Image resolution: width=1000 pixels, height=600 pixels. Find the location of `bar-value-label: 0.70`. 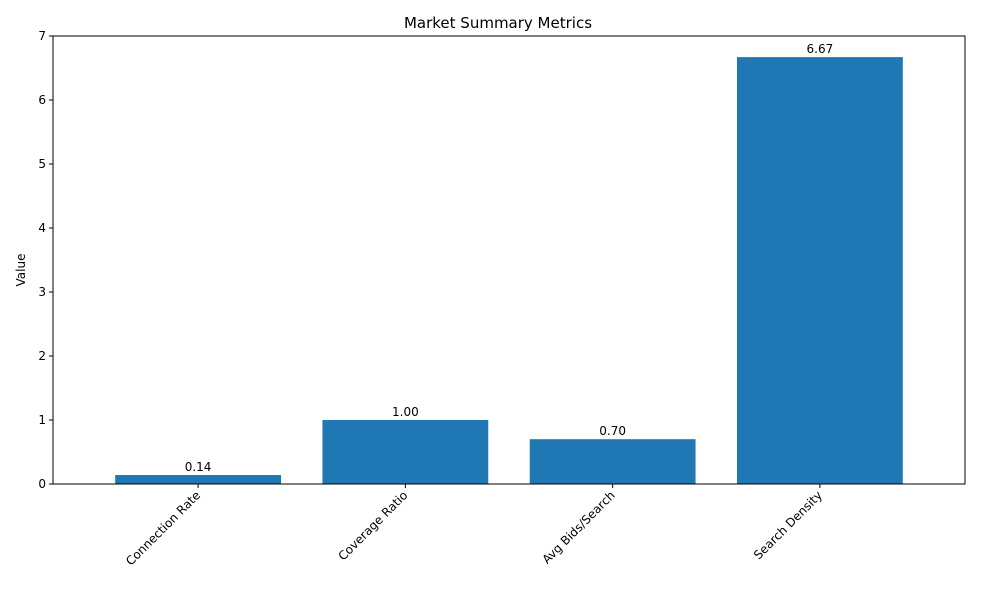

bar-value-label: 0.70 is located at coordinates (612, 431).